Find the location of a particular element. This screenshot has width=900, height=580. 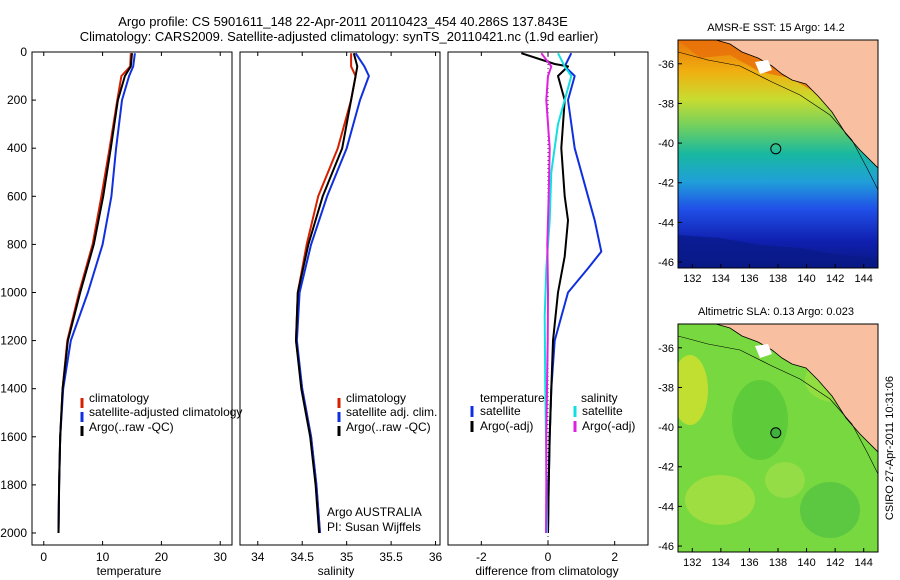

y-tick-label: 1800 is located at coordinates (13, 485).